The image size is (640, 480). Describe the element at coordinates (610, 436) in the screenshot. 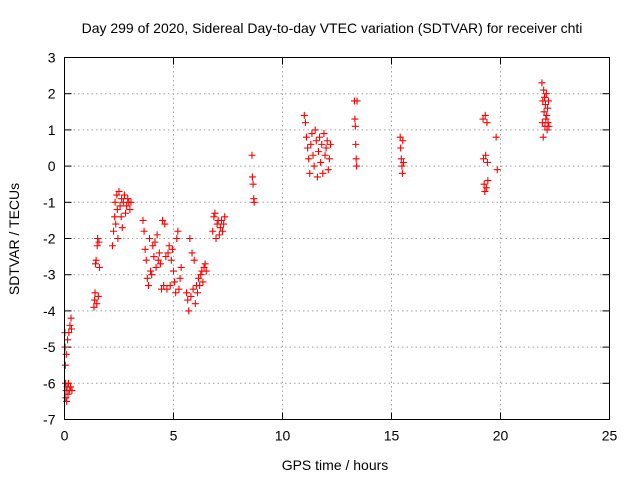

I see `x-tick-label: 25` at that location.